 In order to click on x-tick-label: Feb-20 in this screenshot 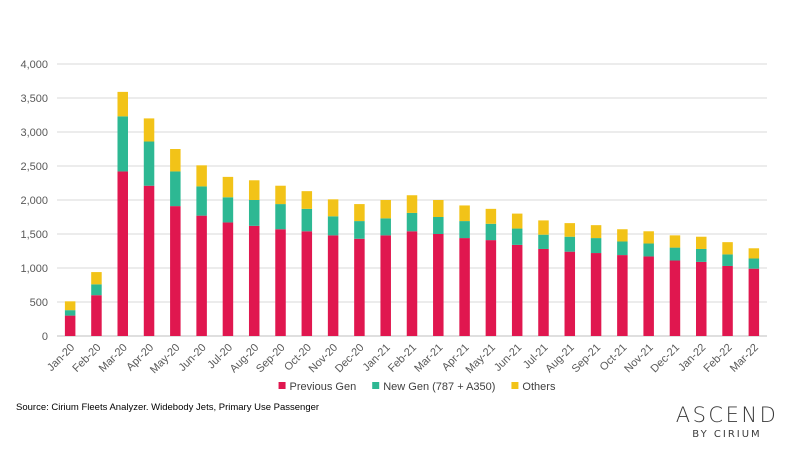, I will do `click(86, 358)`.